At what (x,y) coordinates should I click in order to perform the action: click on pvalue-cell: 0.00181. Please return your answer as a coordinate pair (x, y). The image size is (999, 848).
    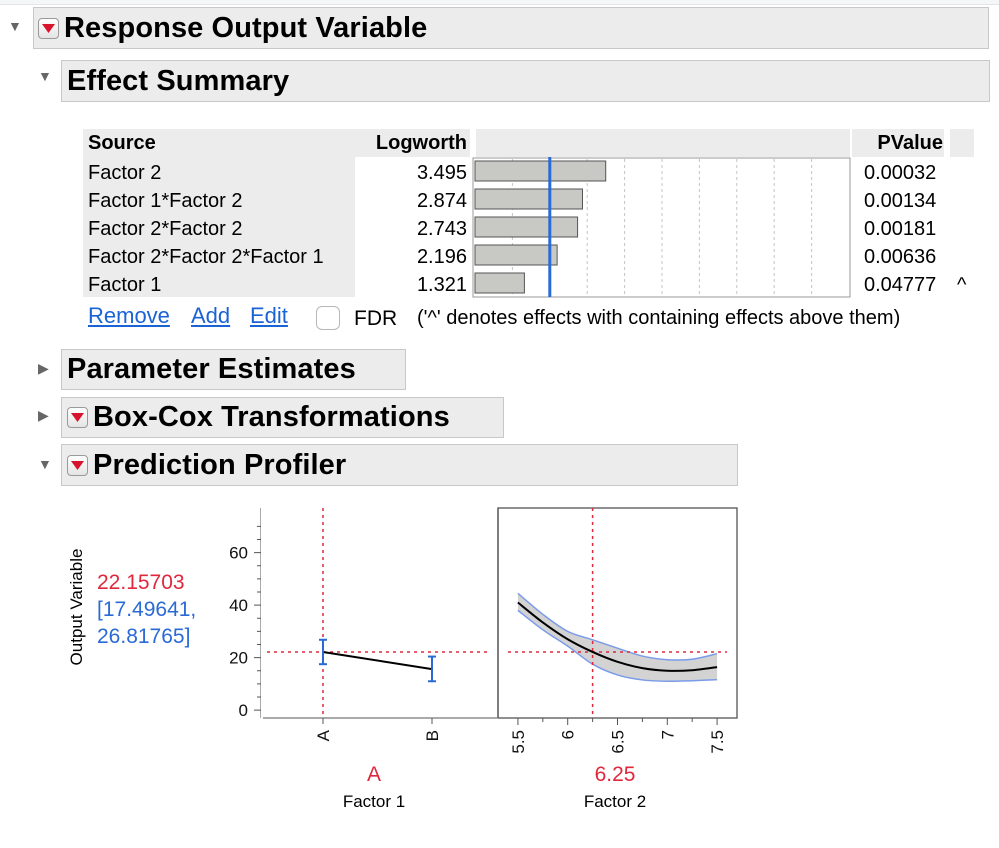
    Looking at the image, I should click on (900, 229).